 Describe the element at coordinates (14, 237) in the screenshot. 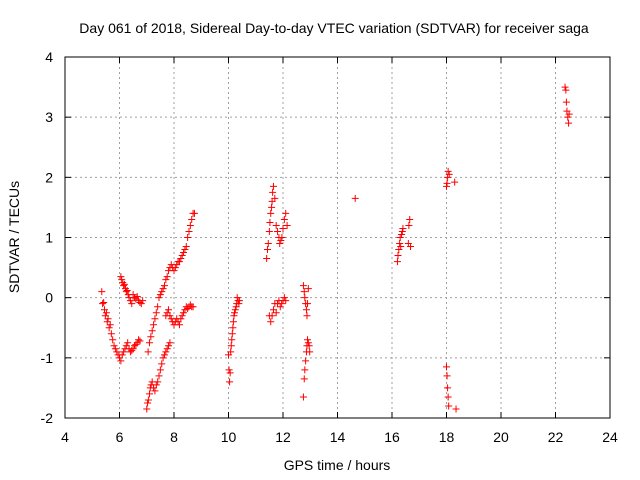

I see `y-axis-label: SDTVAR / TECUs` at that location.